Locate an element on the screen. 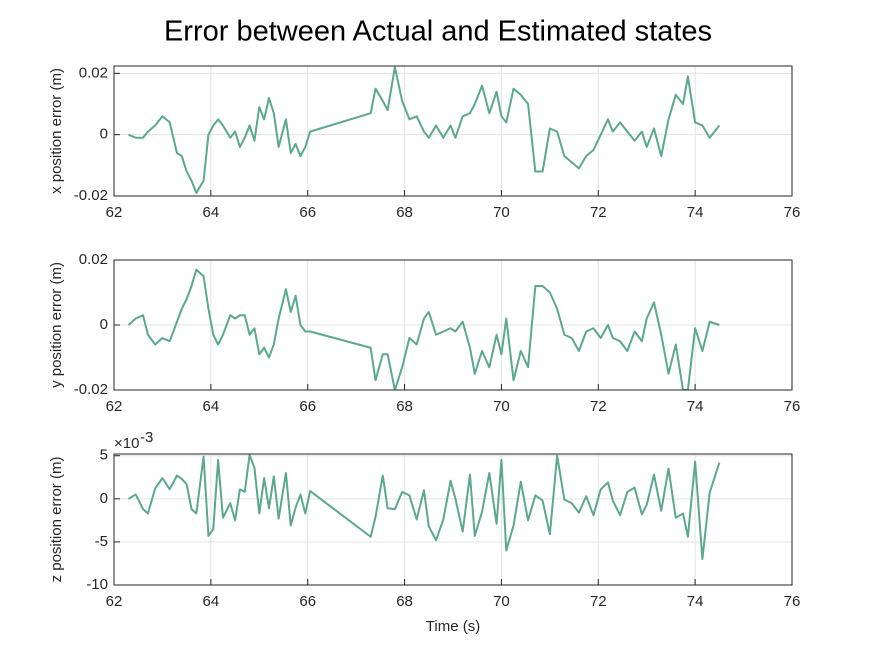 This screenshot has width=875, height=656. y-tick-label: 5 is located at coordinates (104, 455).